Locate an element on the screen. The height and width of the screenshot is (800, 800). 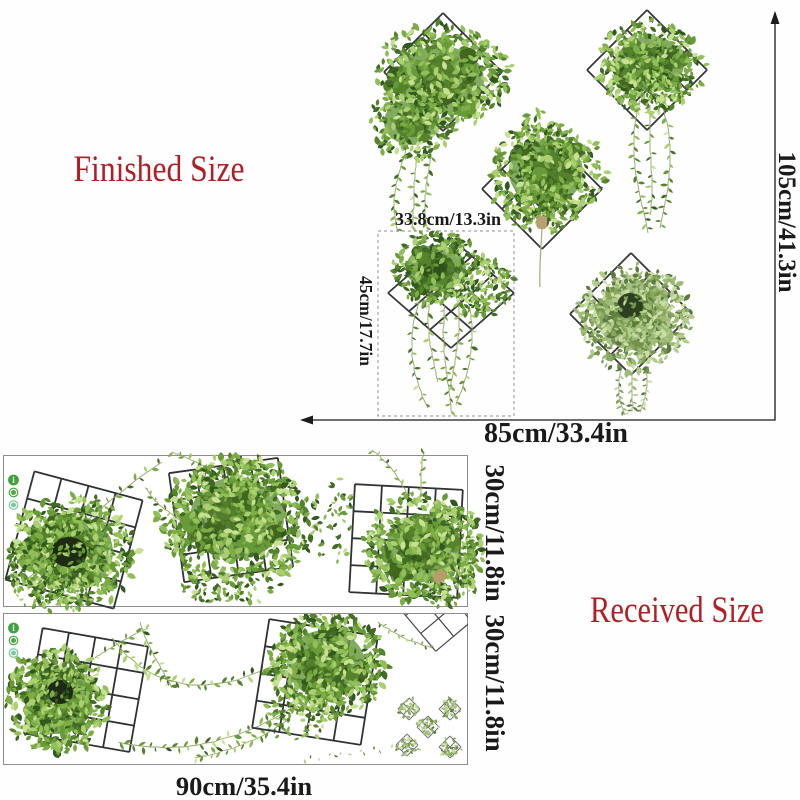
svg-text: Received Size is located at coordinates (677, 610).